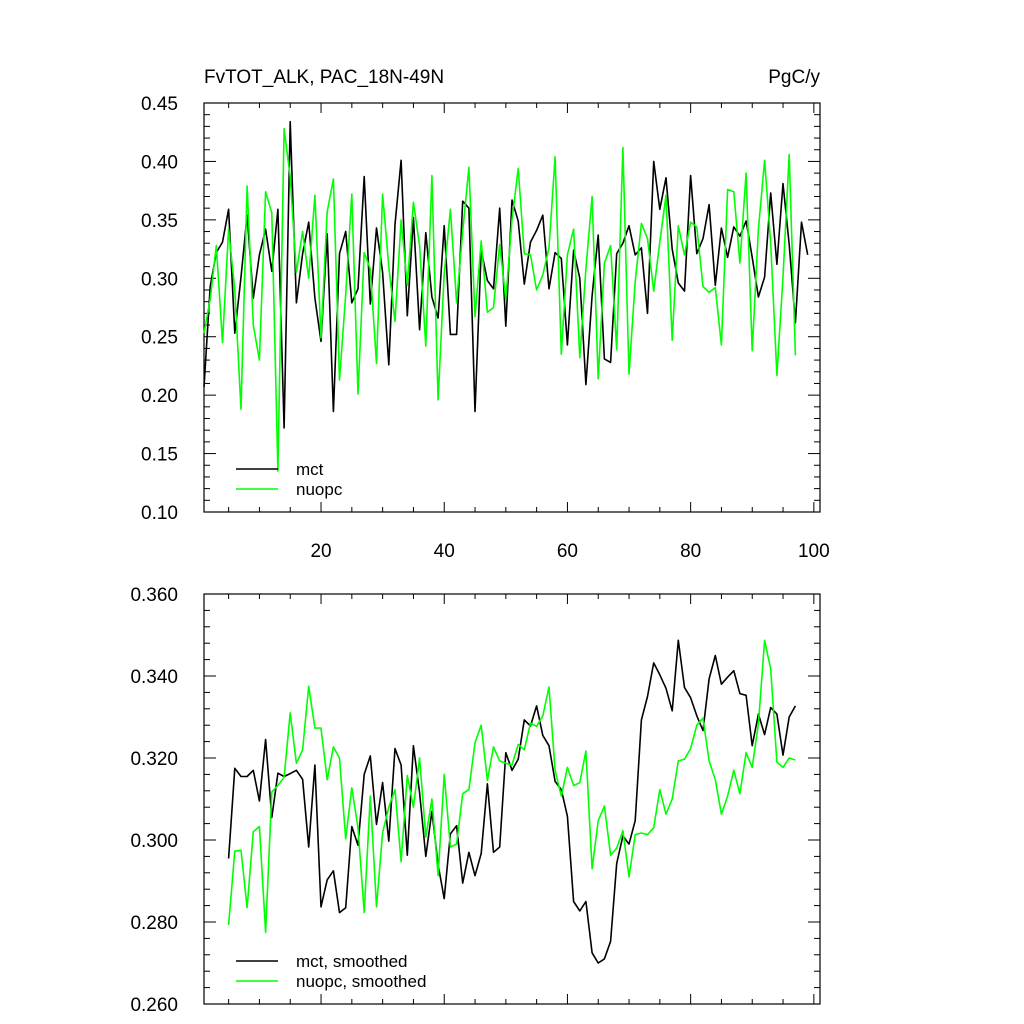 Image resolution: width=1024 pixels, height=1024 pixels. Describe the element at coordinates (154, 759) in the screenshot. I see `y-tick-label: 0.320` at that location.